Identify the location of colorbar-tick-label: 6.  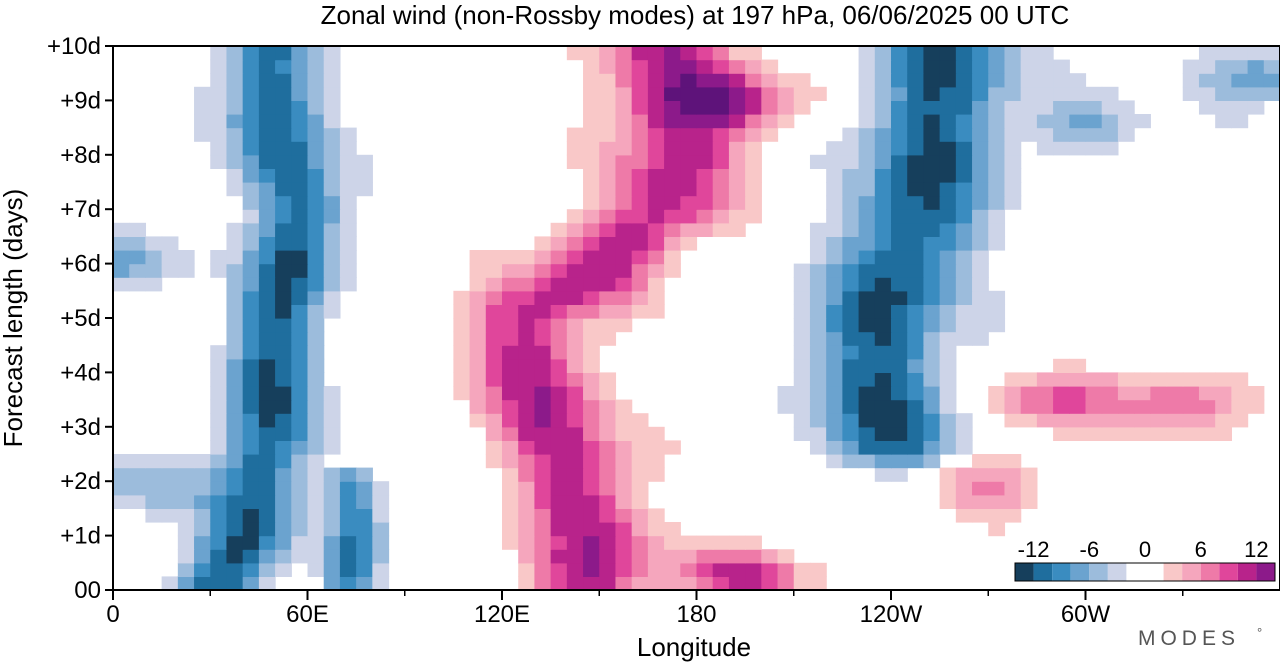
(1201, 549).